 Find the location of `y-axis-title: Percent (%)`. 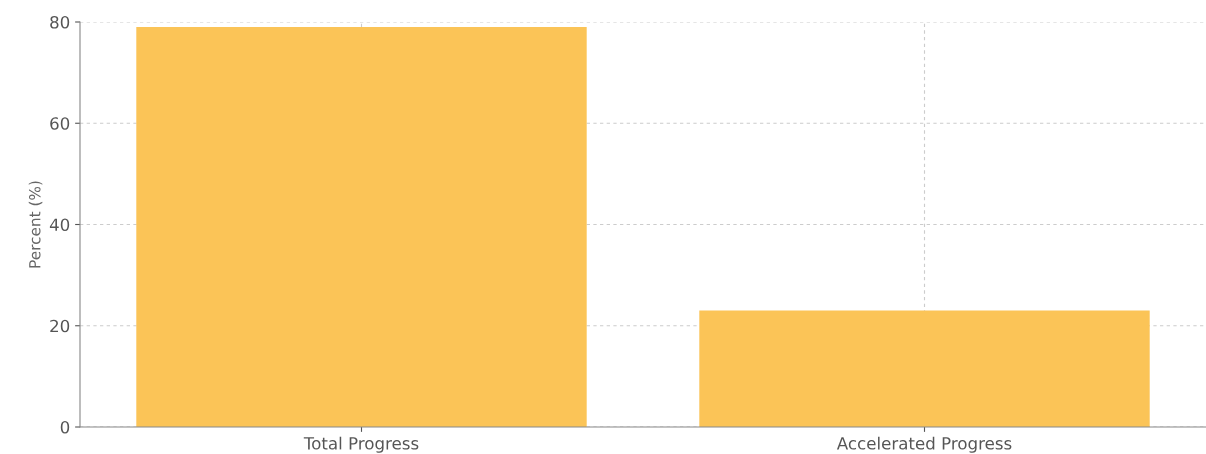

y-axis-title: Percent (%) is located at coordinates (35, 224).